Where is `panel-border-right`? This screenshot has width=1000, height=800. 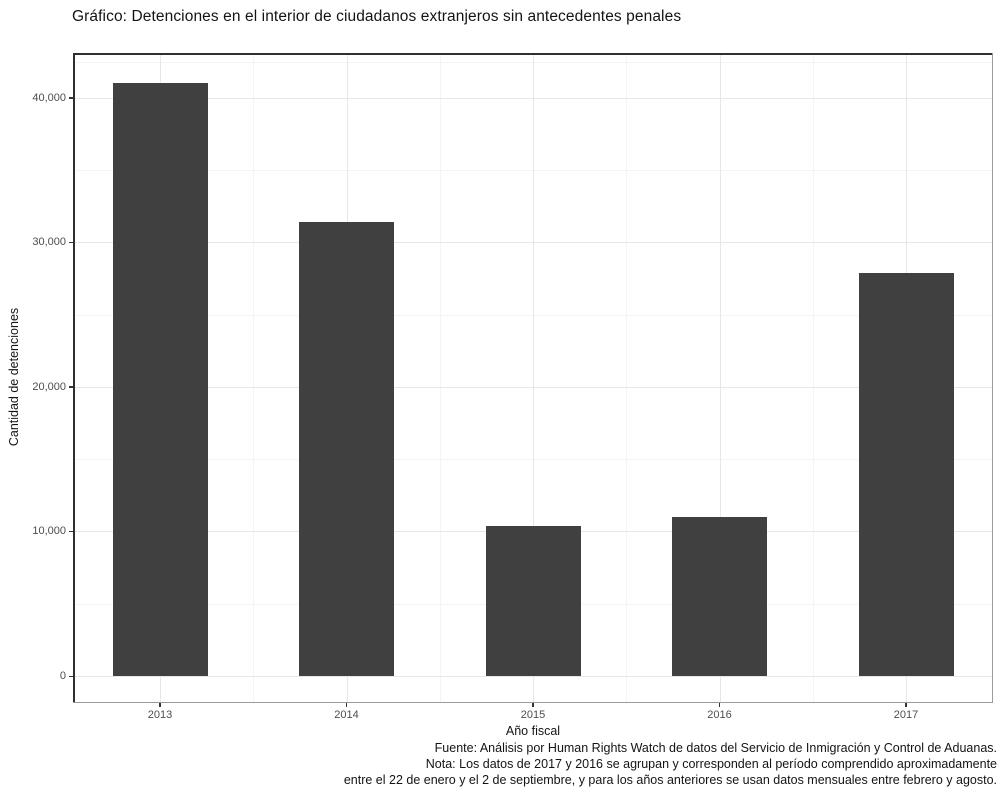 panel-border-right is located at coordinates (992, 378).